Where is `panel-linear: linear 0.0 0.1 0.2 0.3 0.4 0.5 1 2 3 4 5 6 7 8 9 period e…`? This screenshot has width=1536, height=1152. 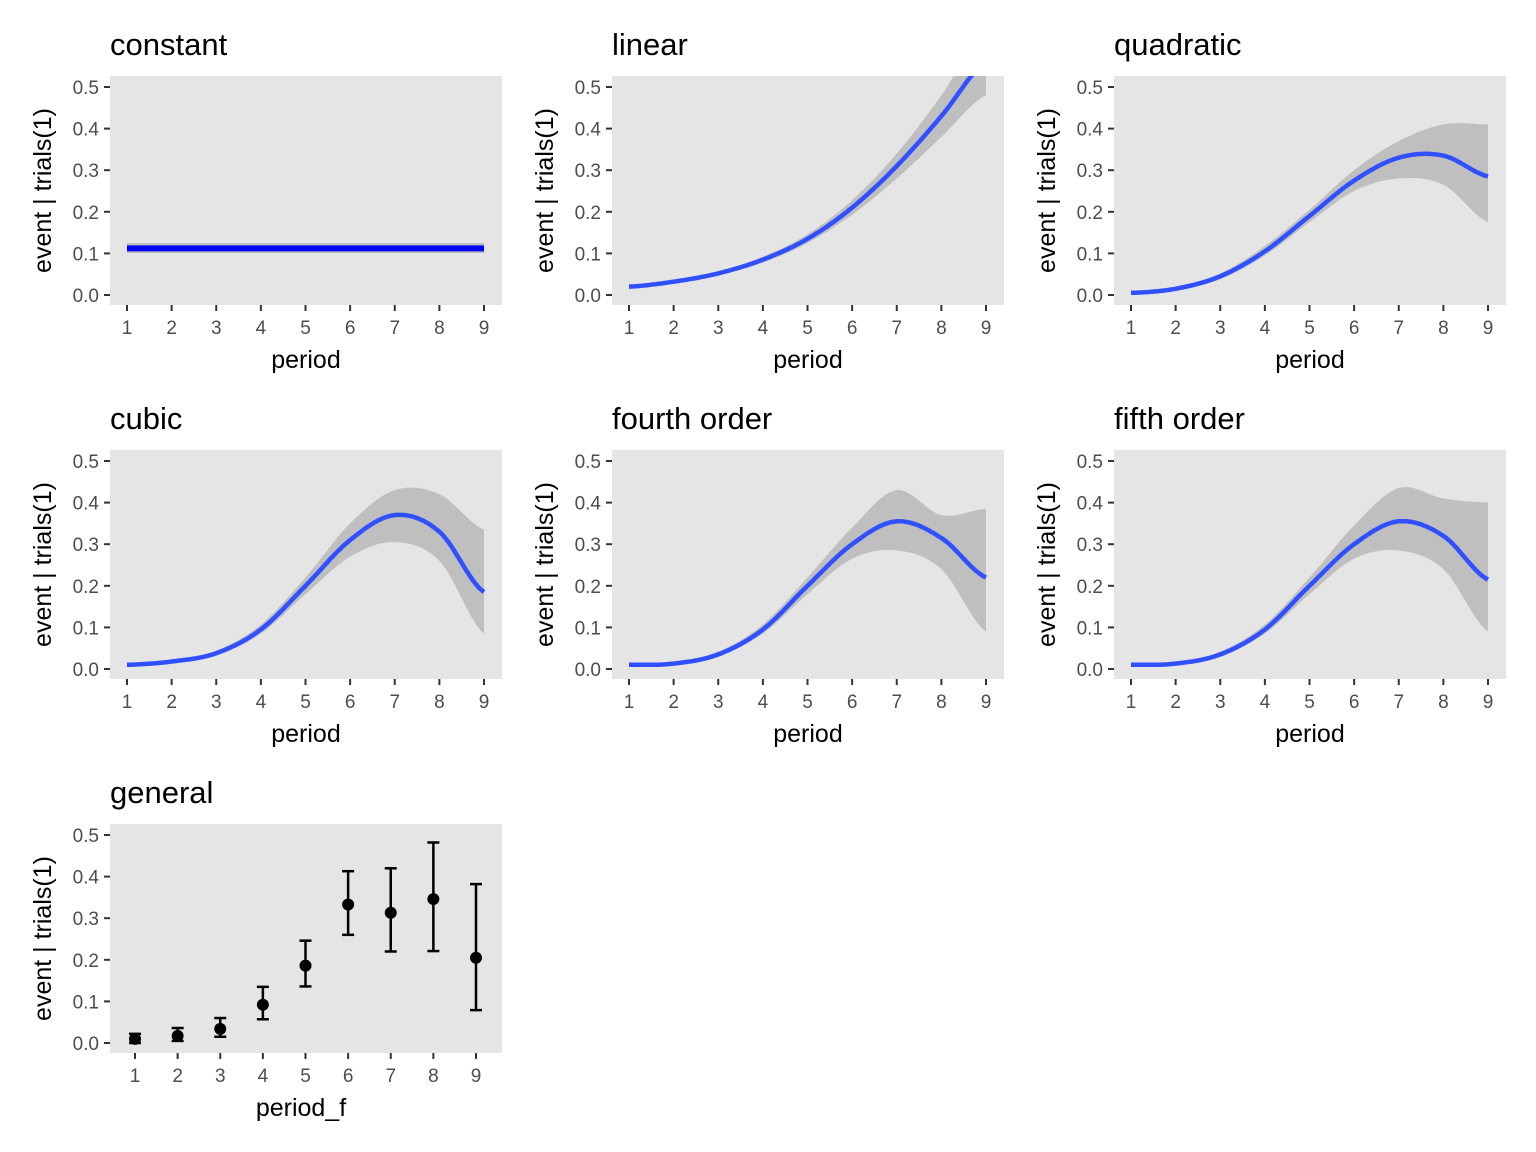 panel-linear: linear 0.0 0.1 0.2 0.3 0.4 0.5 1 2 3 4 5 6 7 8 9 period e… is located at coordinates (767, 200).